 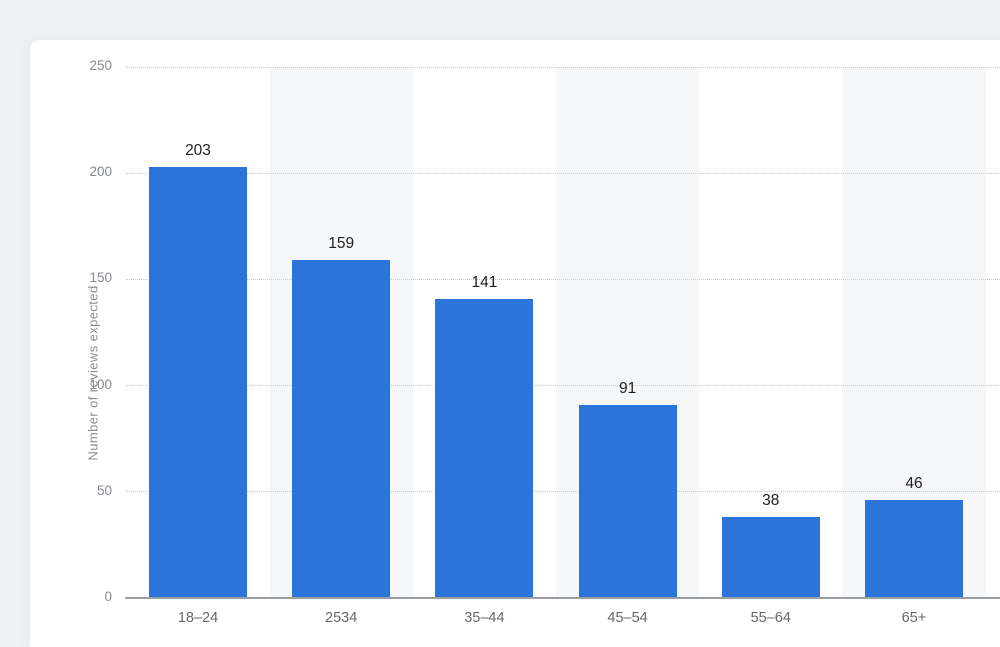 What do you see at coordinates (484, 618) in the screenshot?
I see `x-tick-label: 35–44` at bounding box center [484, 618].